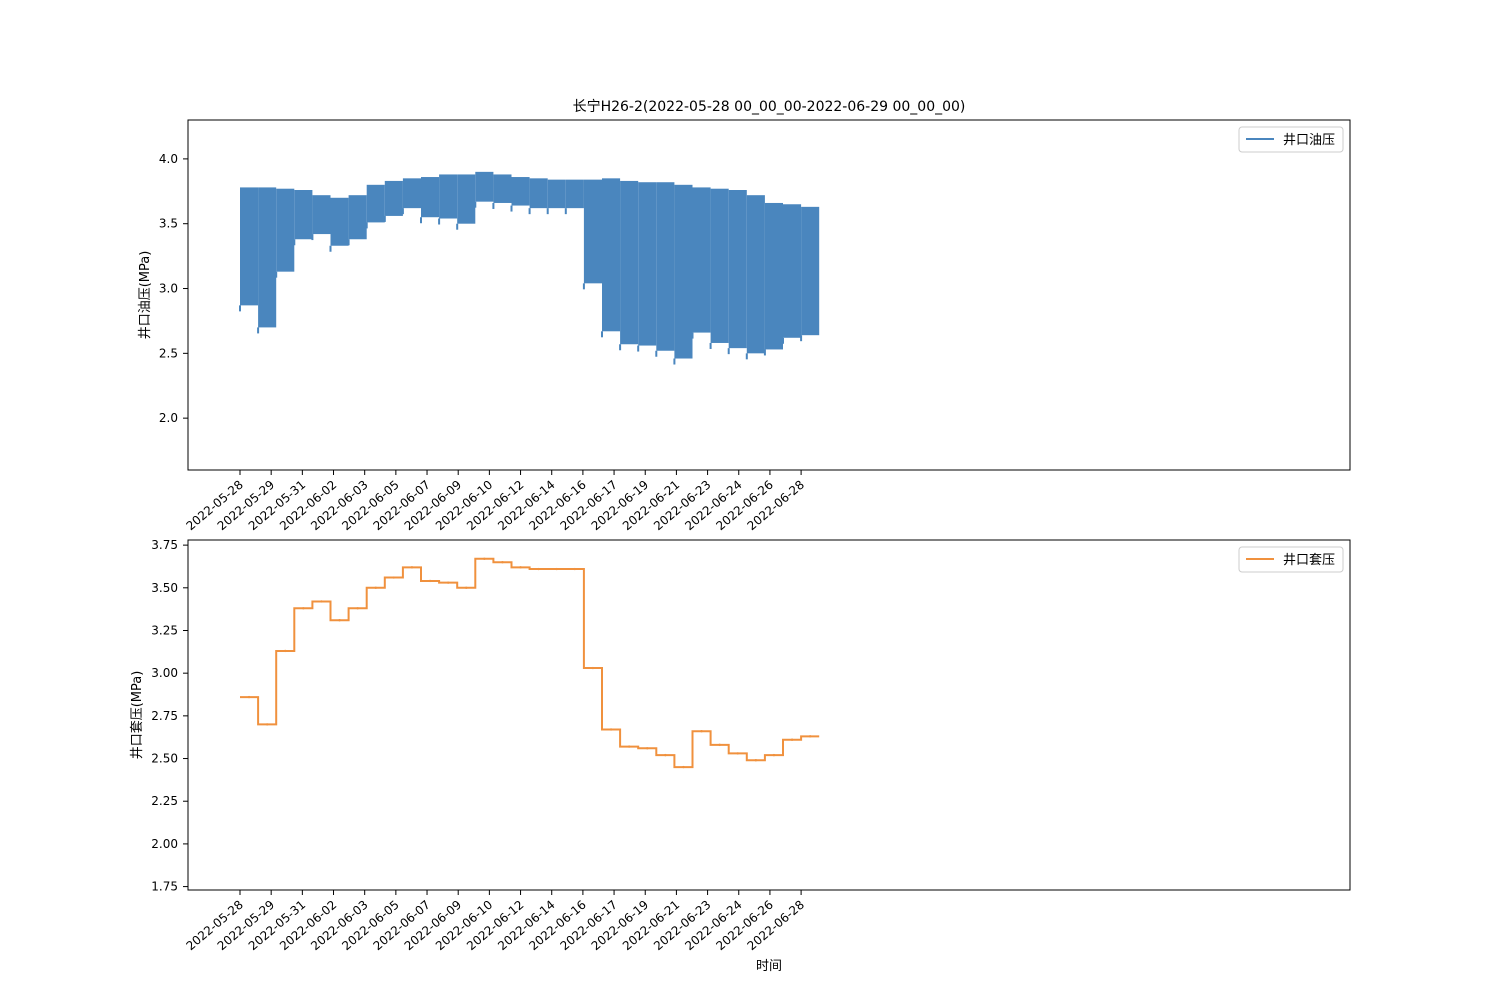  I want to click on bottom-y-tick-label: 2.25, so click(164, 801).